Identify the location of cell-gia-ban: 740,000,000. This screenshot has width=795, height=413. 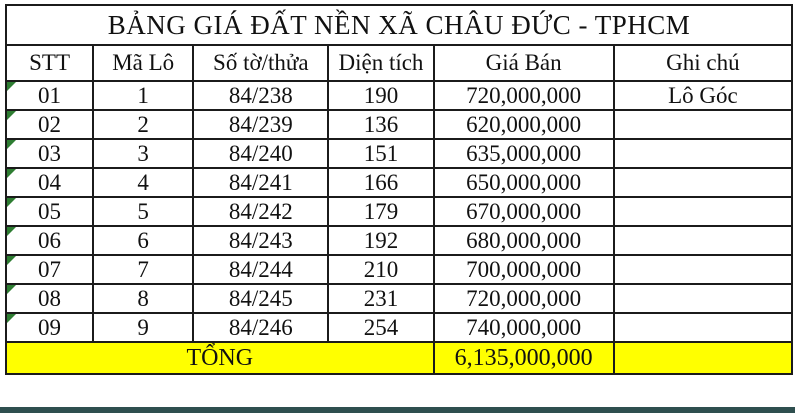
(523, 327).